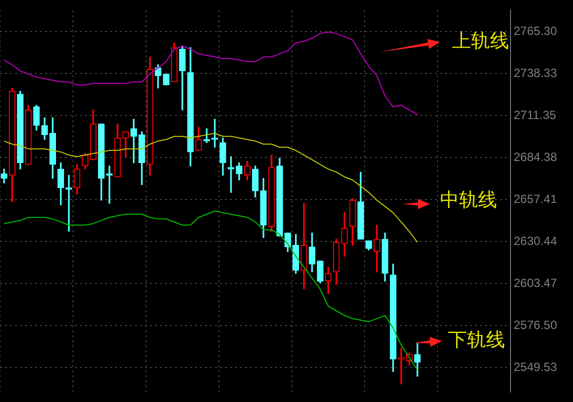 The image size is (573, 402). I want to click on y-tick-label: 2657.41, so click(536, 199).